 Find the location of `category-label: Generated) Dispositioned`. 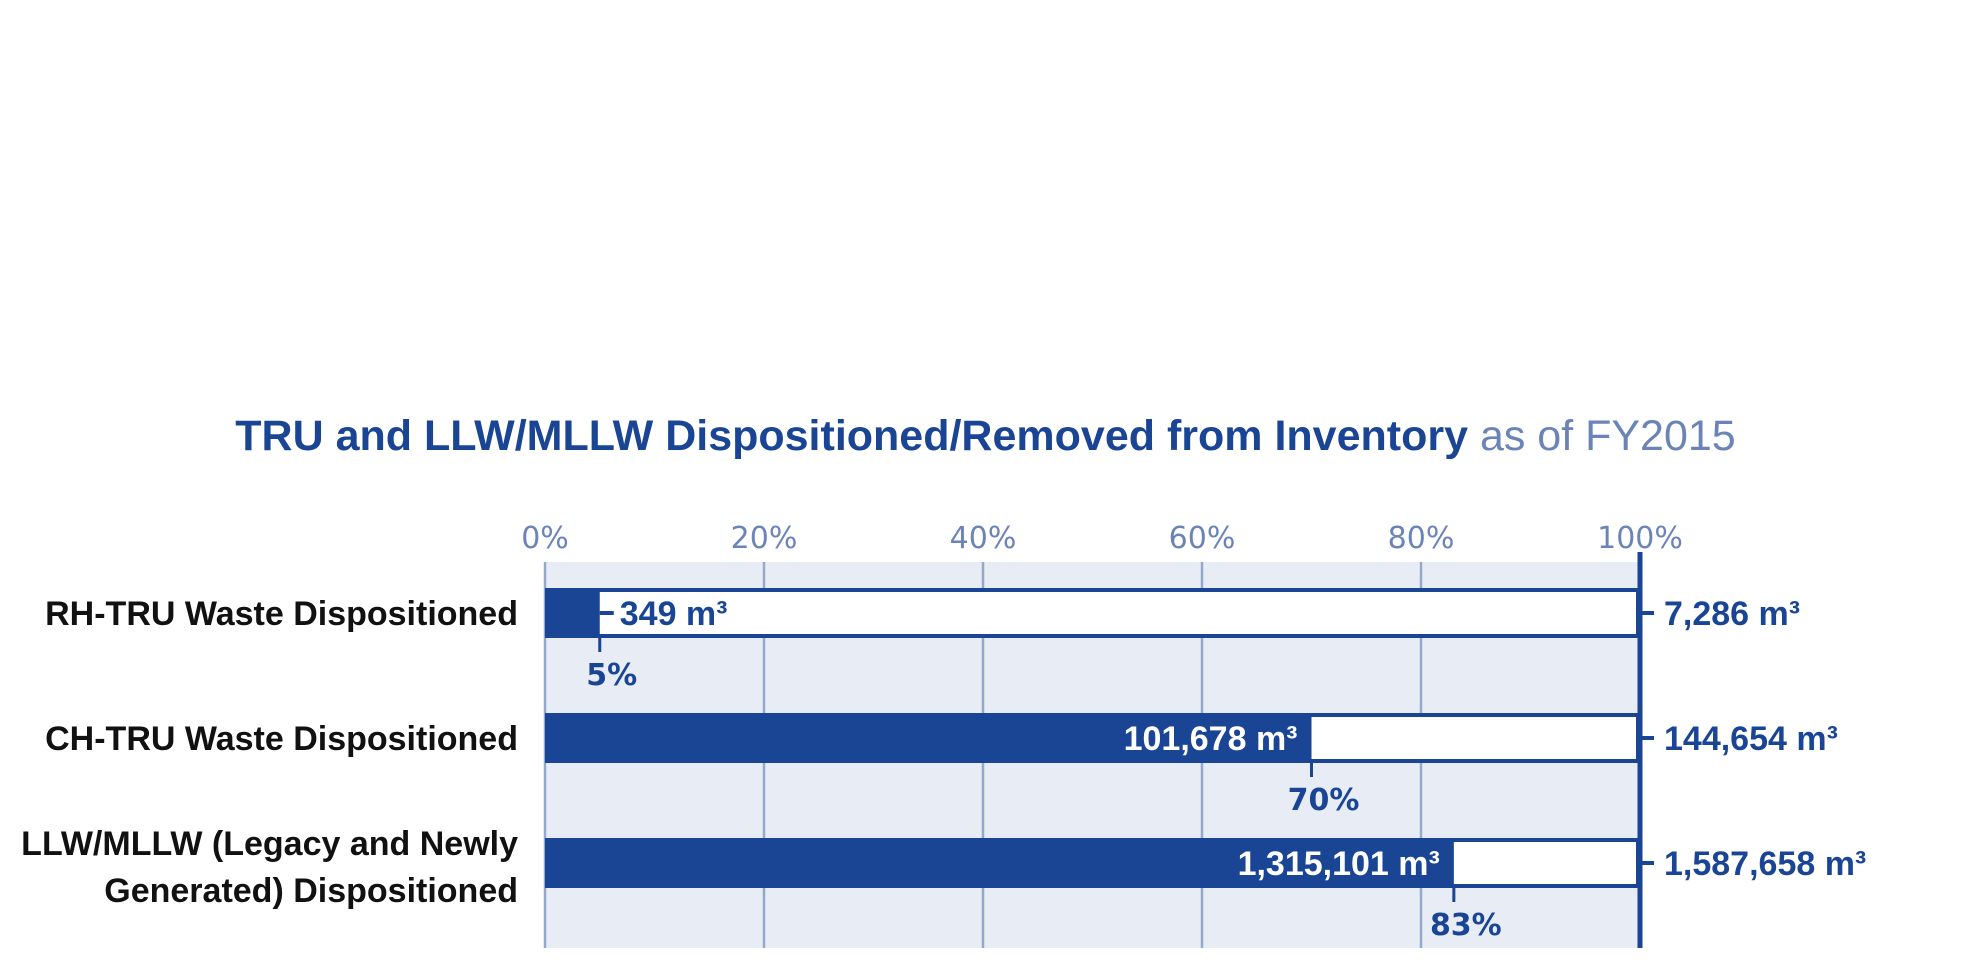

category-label: Generated) Dispositioned is located at coordinates (311, 891).